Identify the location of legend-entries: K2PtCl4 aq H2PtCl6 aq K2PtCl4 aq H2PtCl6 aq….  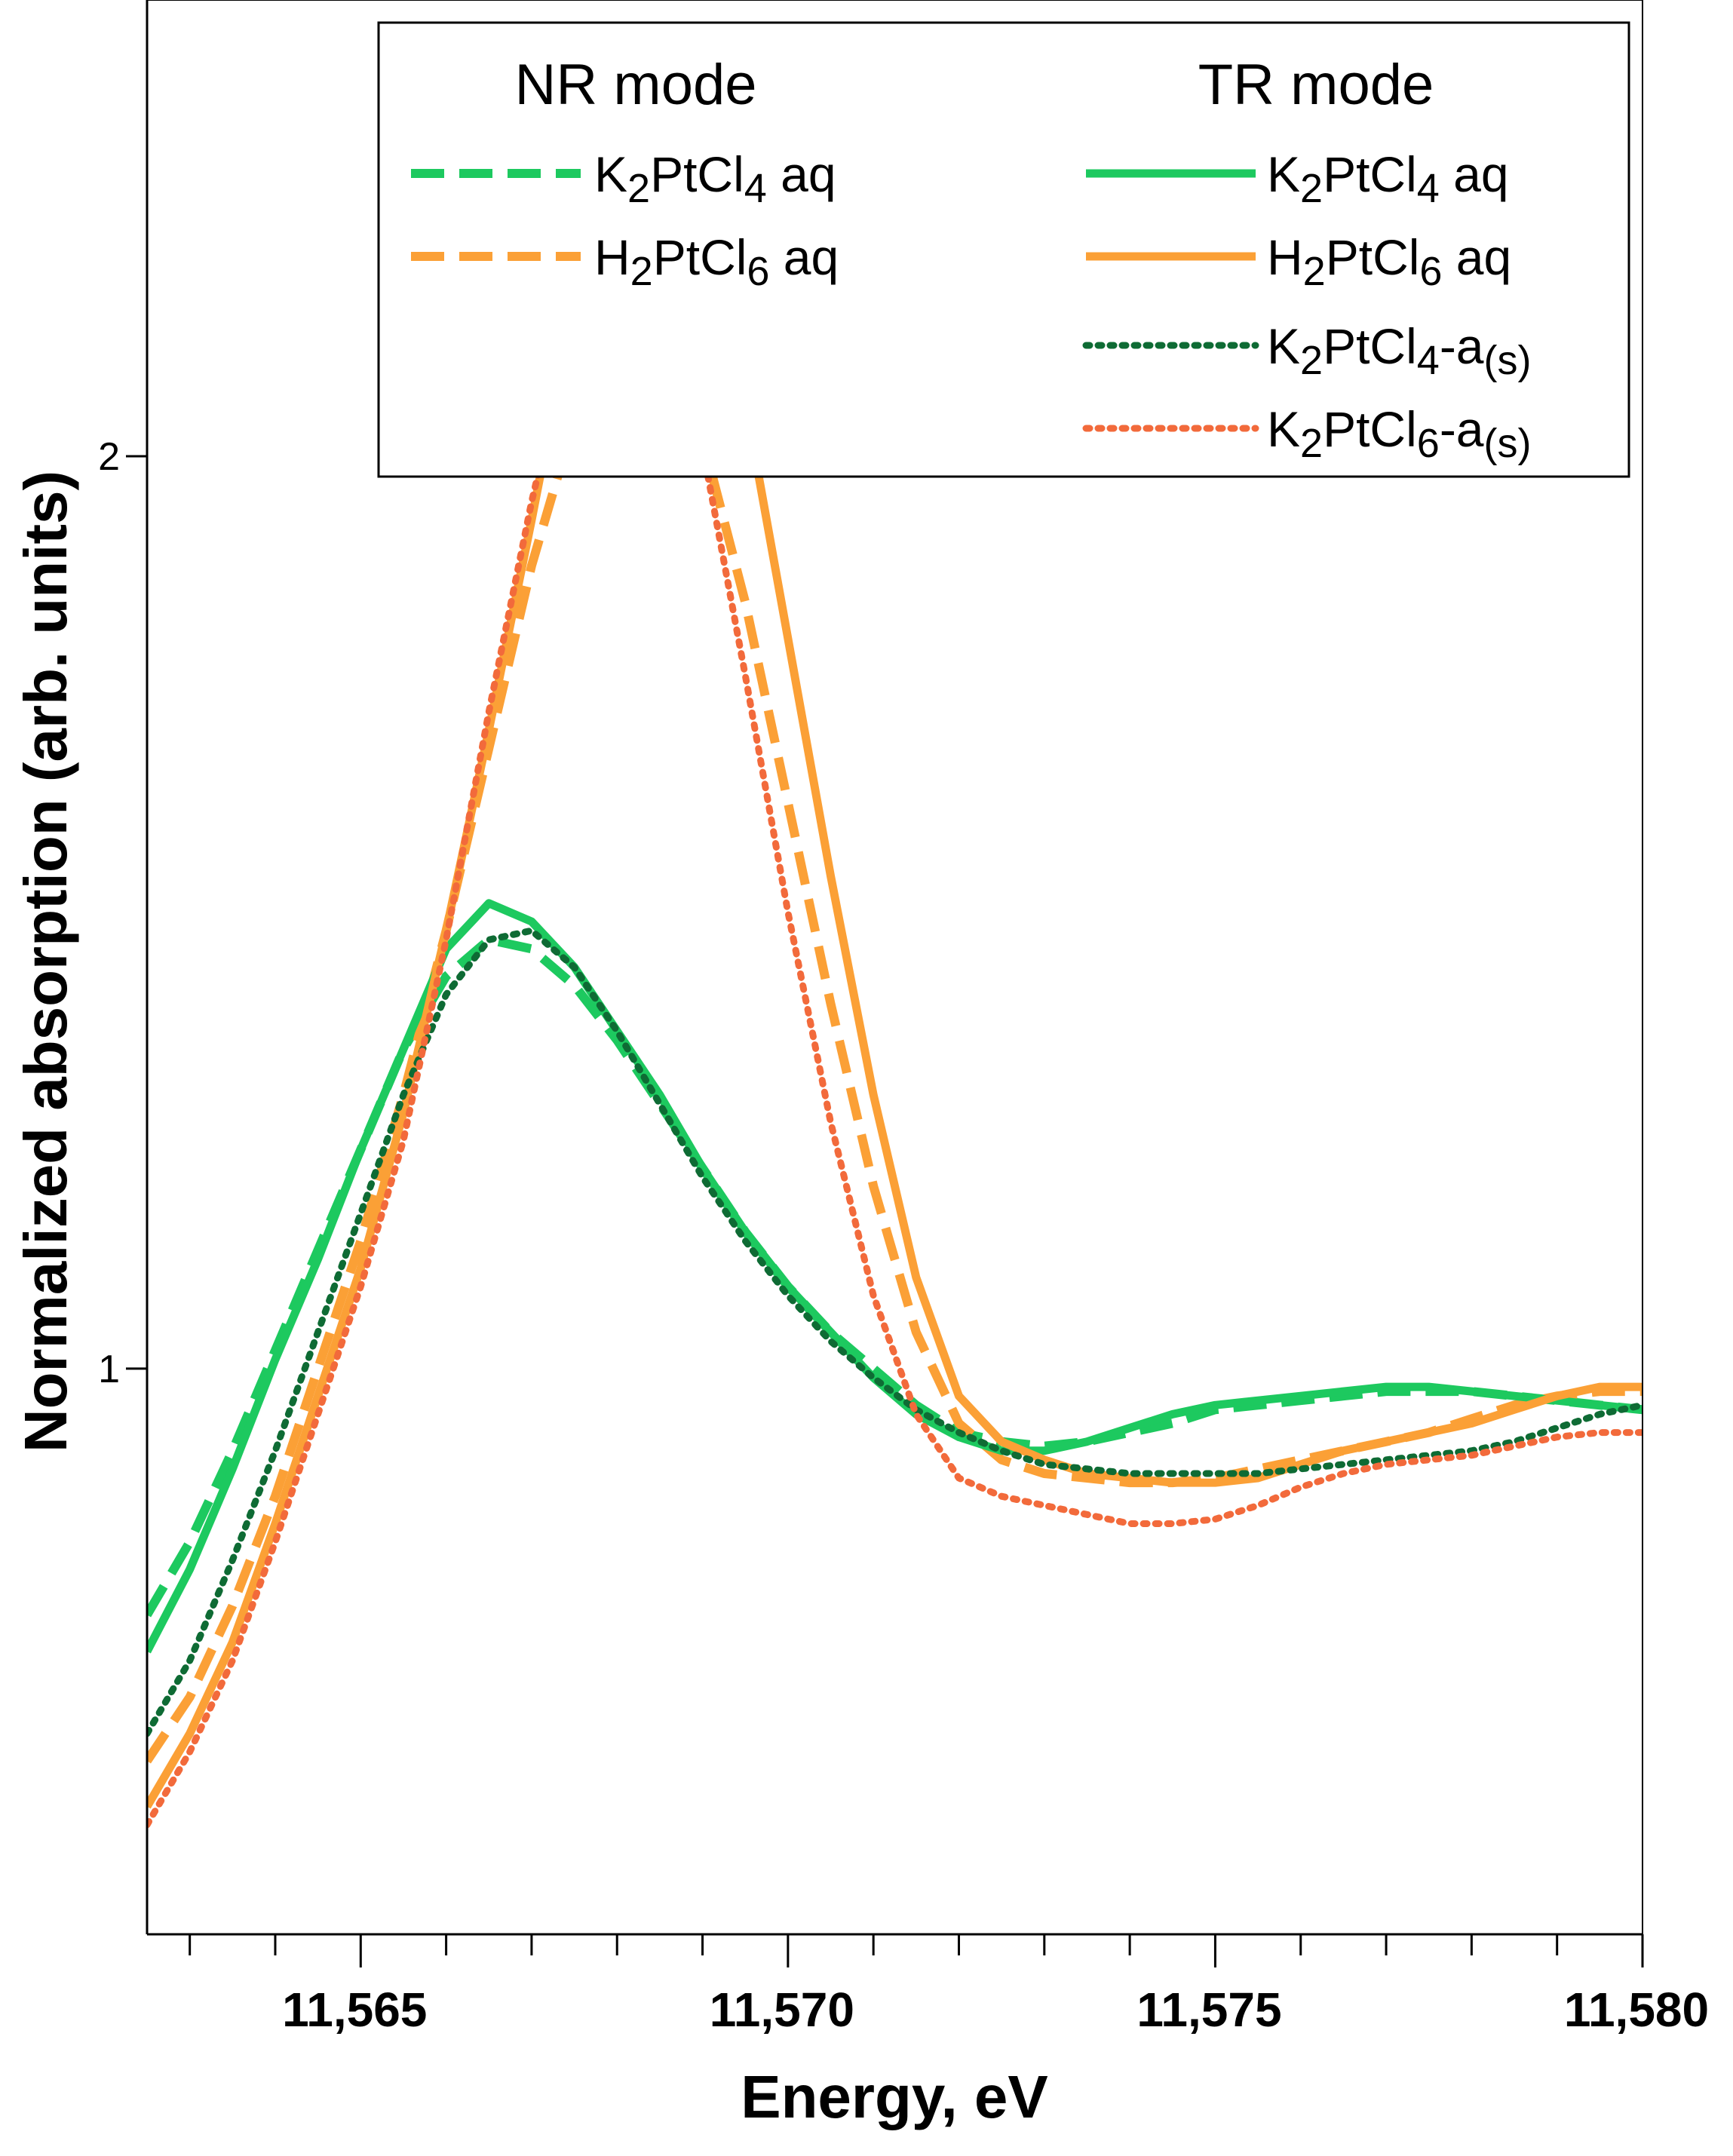
(971, 306).